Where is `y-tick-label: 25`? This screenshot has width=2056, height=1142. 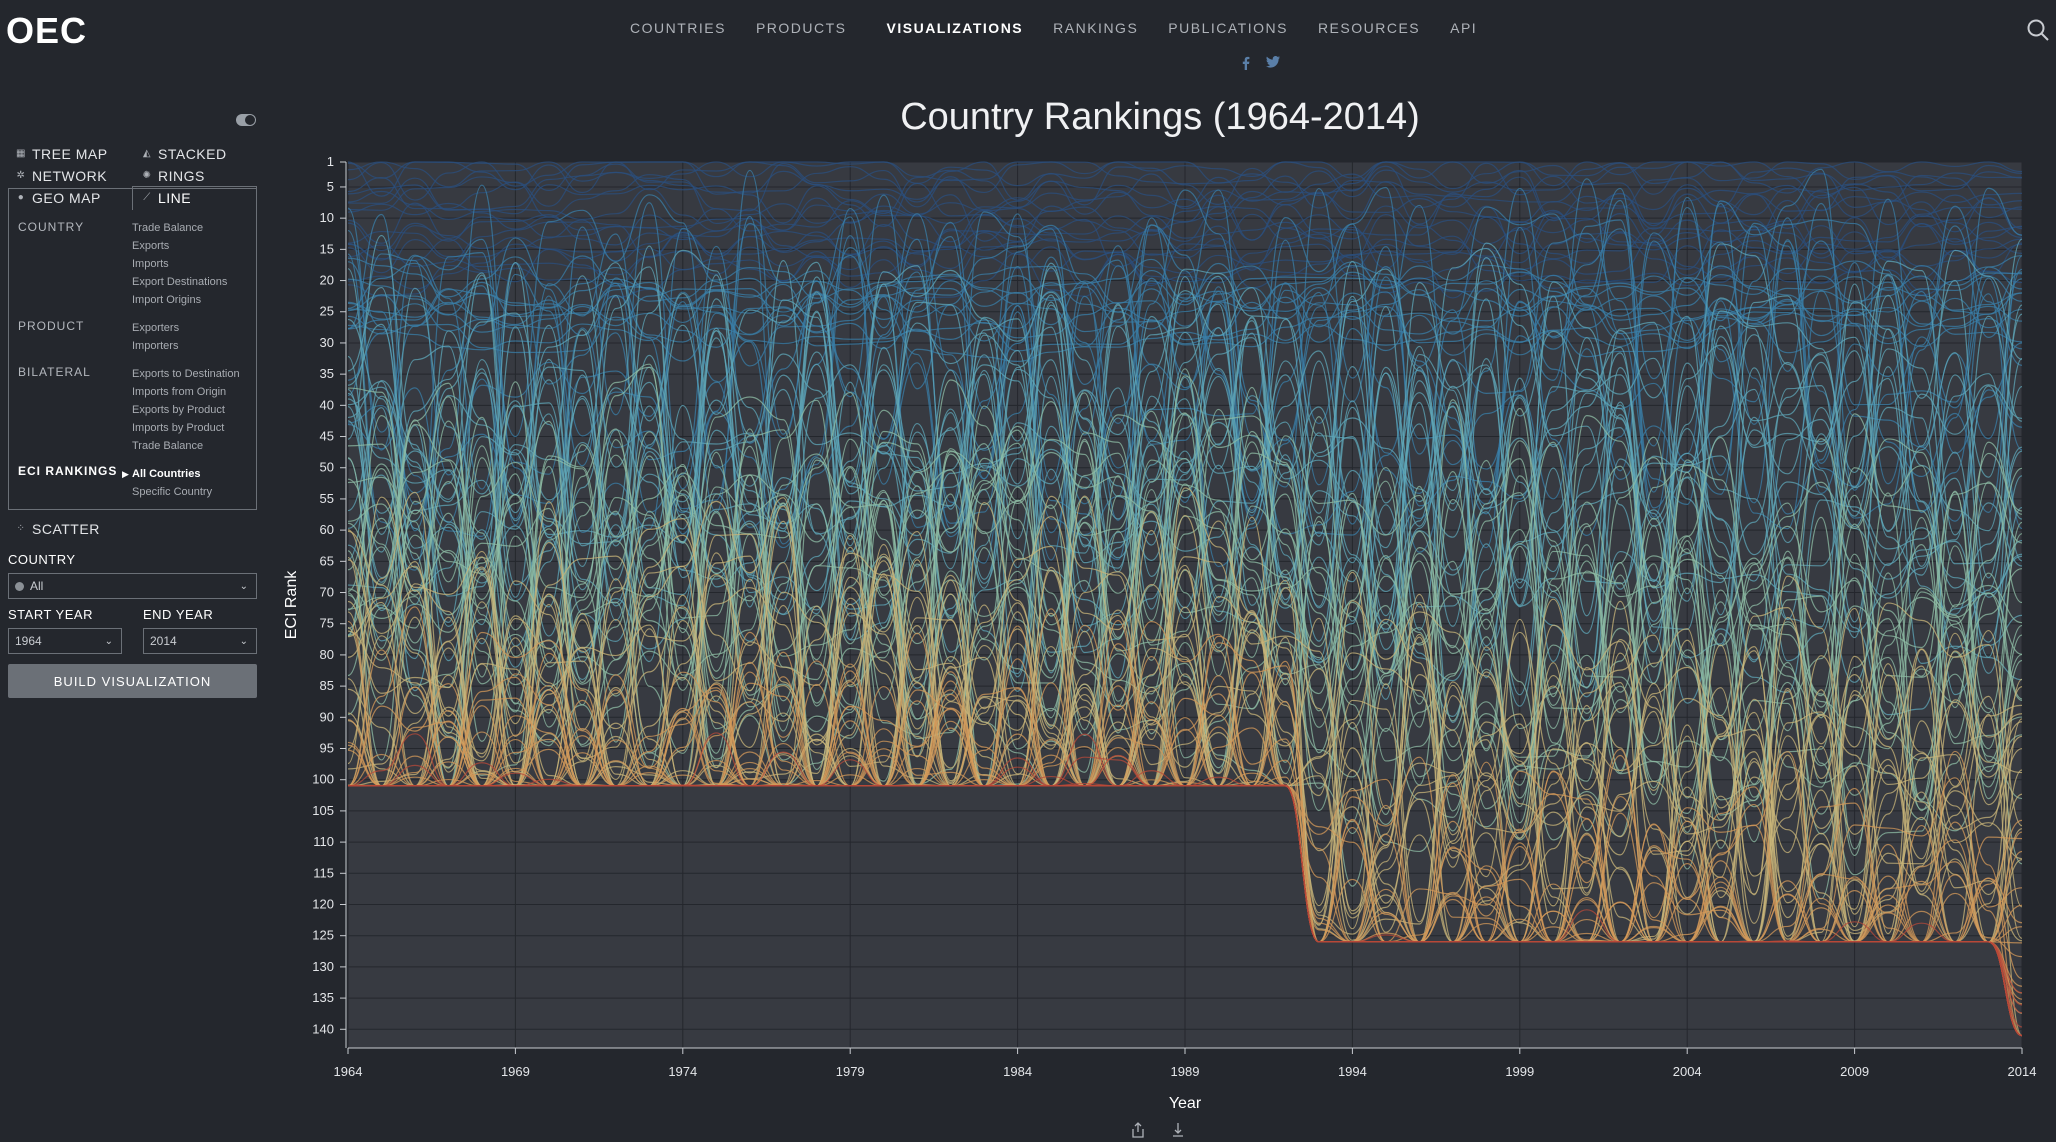 y-tick-label: 25 is located at coordinates (327, 311).